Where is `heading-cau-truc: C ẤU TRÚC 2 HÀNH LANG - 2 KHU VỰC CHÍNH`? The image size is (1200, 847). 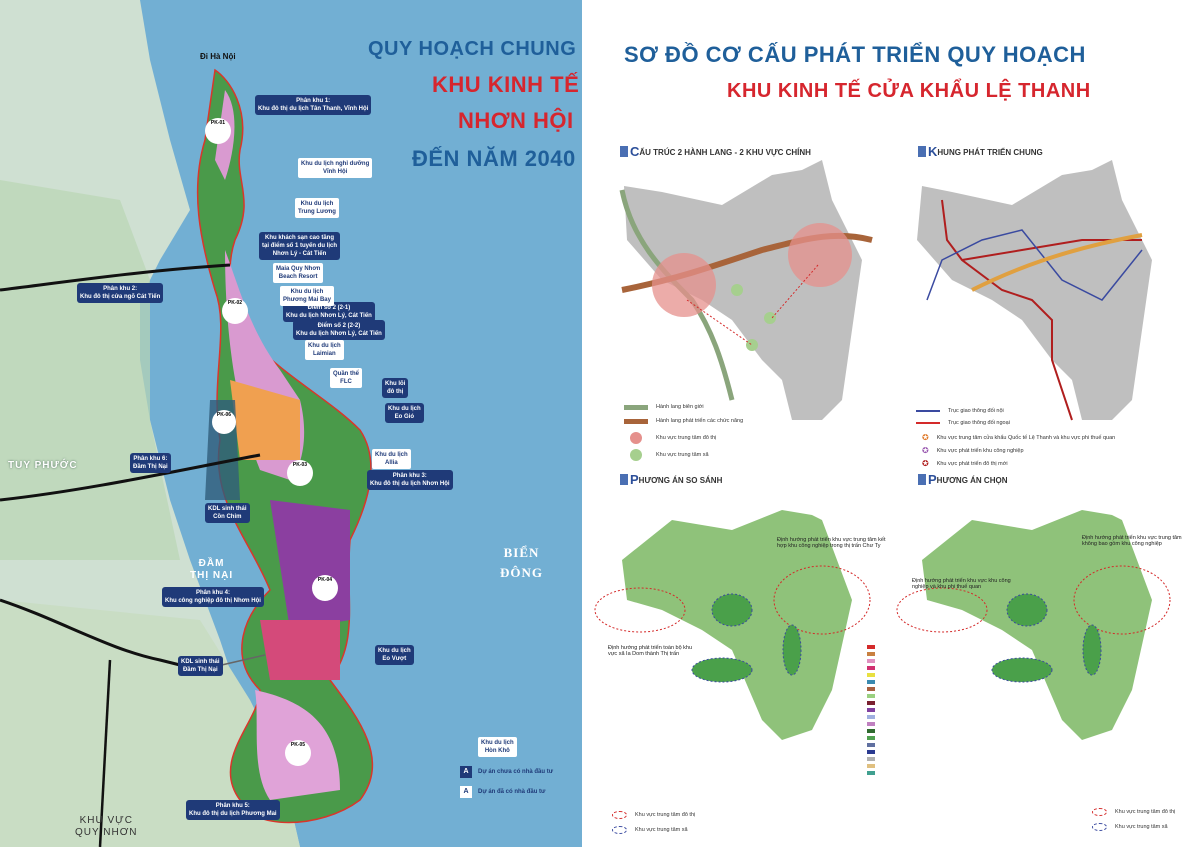
heading-cau-truc: C ẤU TRÚC 2 HÀNH LANG - 2 KHU VỰC CHÍNH is located at coordinates (715, 151).